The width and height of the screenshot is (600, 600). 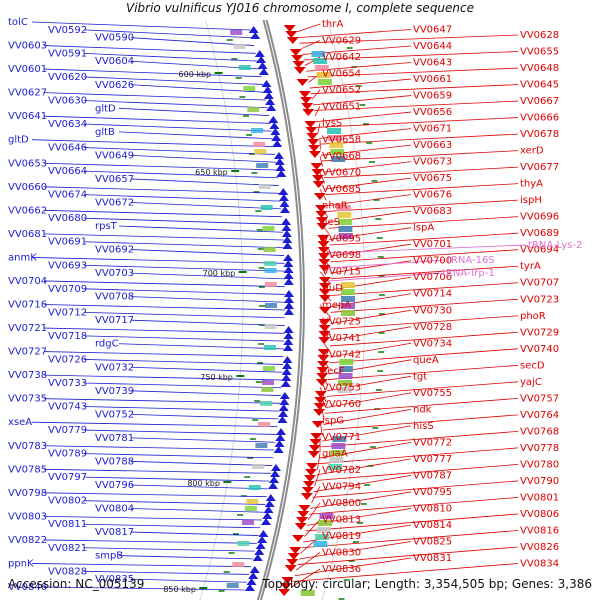 What do you see at coordinates (539, 217) in the screenshot?
I see `gene-label-right: VV0696` at bounding box center [539, 217].